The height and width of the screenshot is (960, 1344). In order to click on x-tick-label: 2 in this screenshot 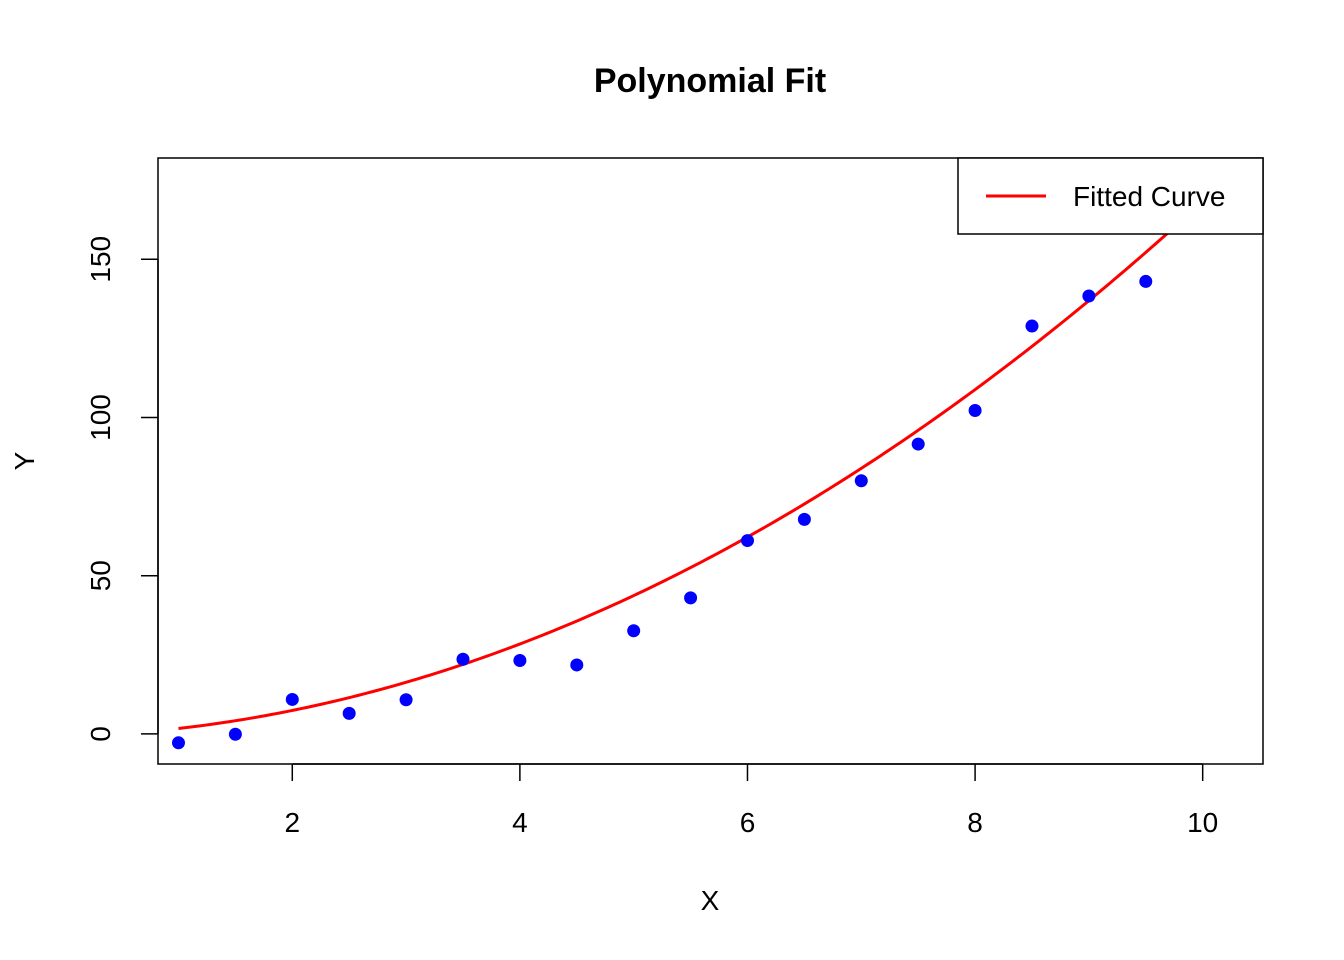, I will do `click(292, 822)`.